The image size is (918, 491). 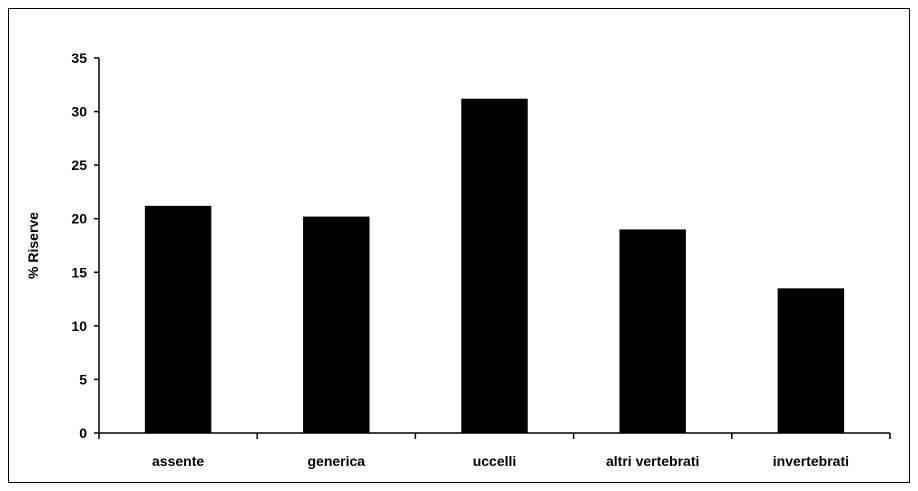 What do you see at coordinates (811, 461) in the screenshot?
I see `x-tick-label: invertebrati` at bounding box center [811, 461].